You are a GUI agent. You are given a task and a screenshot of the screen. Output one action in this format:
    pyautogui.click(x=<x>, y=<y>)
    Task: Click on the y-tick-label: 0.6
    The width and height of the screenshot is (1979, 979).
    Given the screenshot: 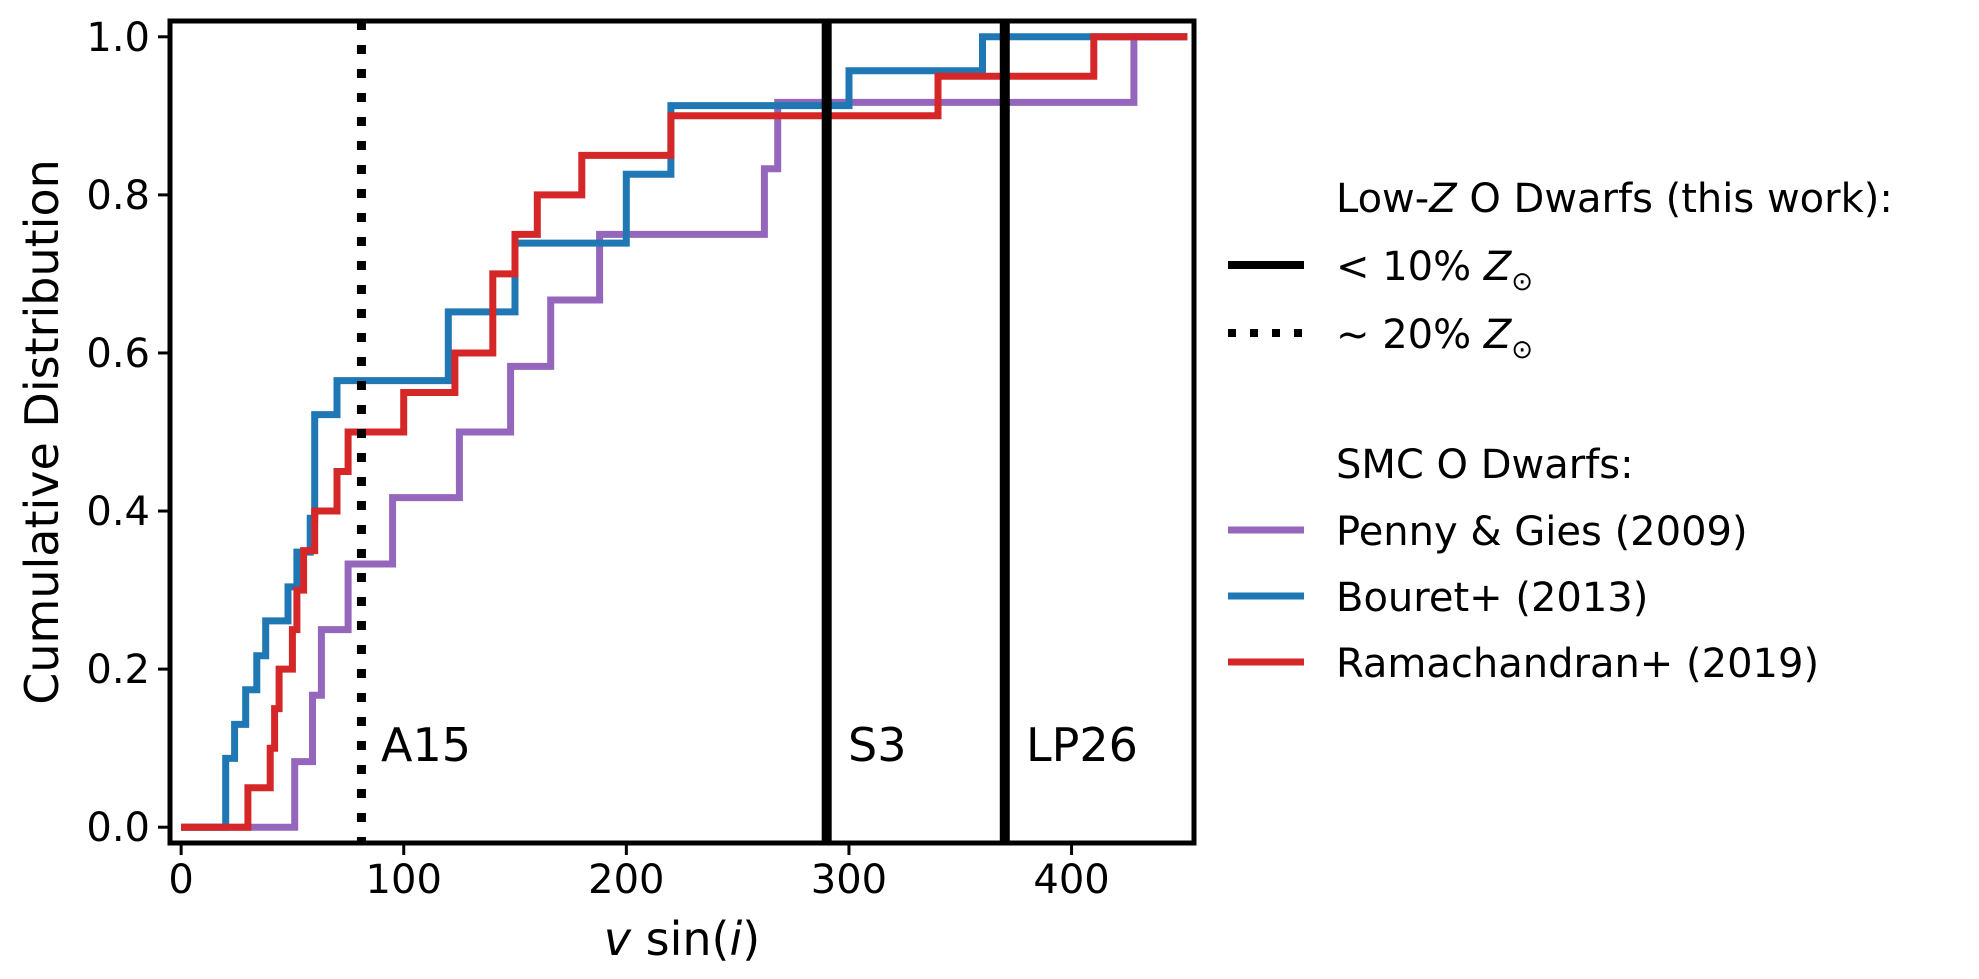 What is the action you would take?
    pyautogui.click(x=118, y=354)
    